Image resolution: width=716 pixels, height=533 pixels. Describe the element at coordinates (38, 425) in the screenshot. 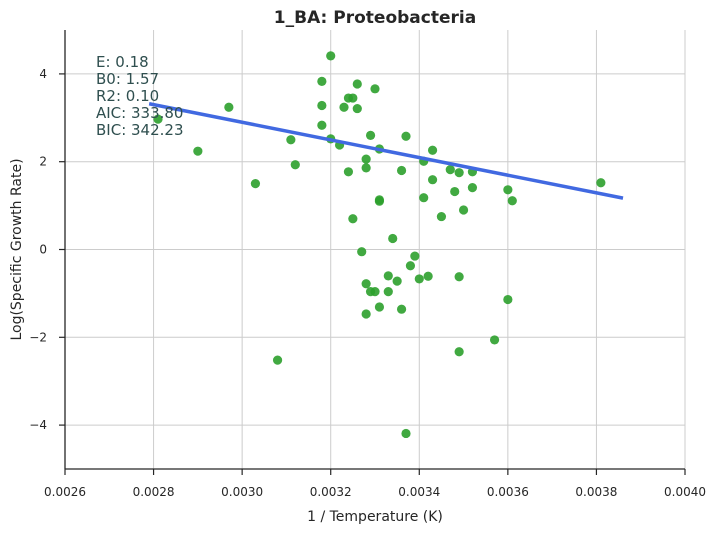

I see `y-tick-label: −4` at that location.